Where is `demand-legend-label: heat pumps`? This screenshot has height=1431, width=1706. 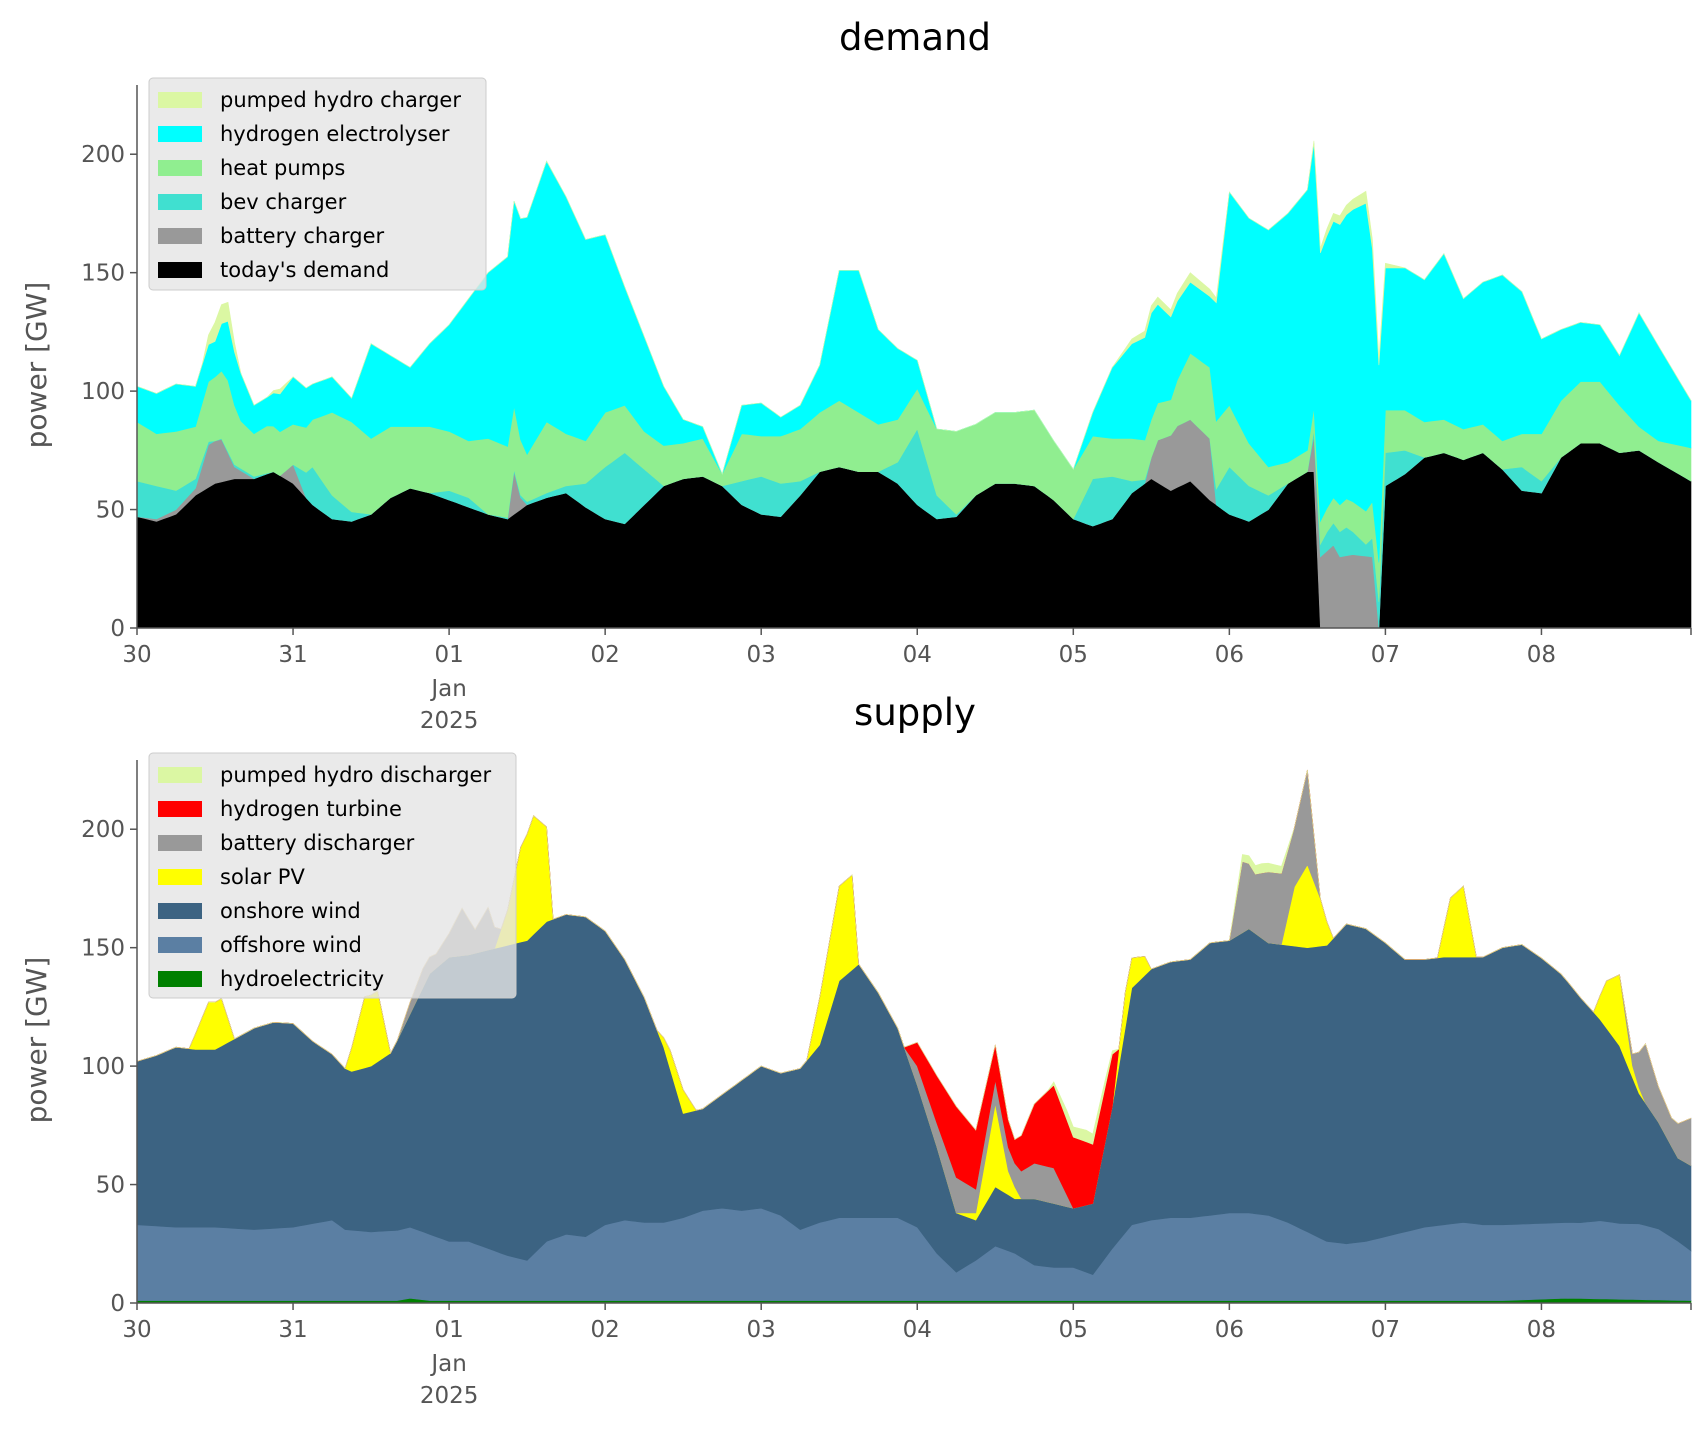 demand-legend-label: heat pumps is located at coordinates (282, 168).